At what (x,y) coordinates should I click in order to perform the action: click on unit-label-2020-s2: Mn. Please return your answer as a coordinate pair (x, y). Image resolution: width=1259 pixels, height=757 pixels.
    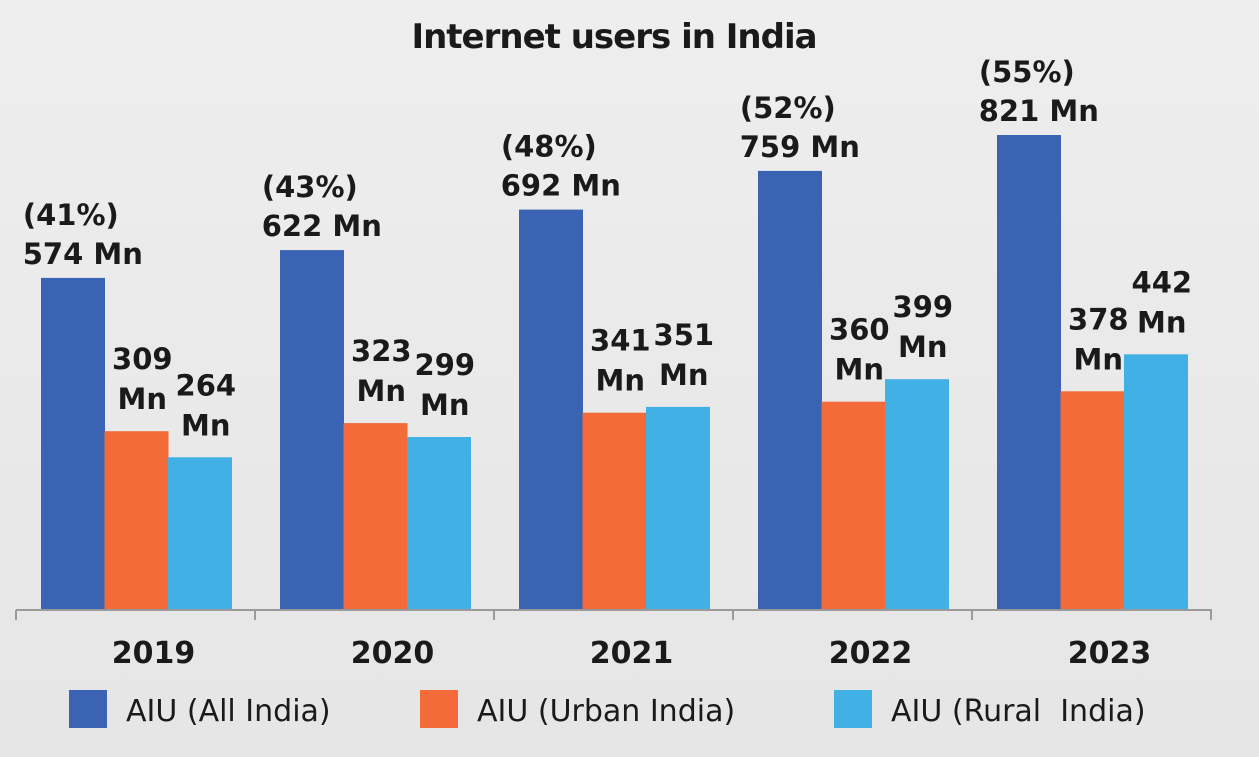
    Looking at the image, I should click on (445, 405).